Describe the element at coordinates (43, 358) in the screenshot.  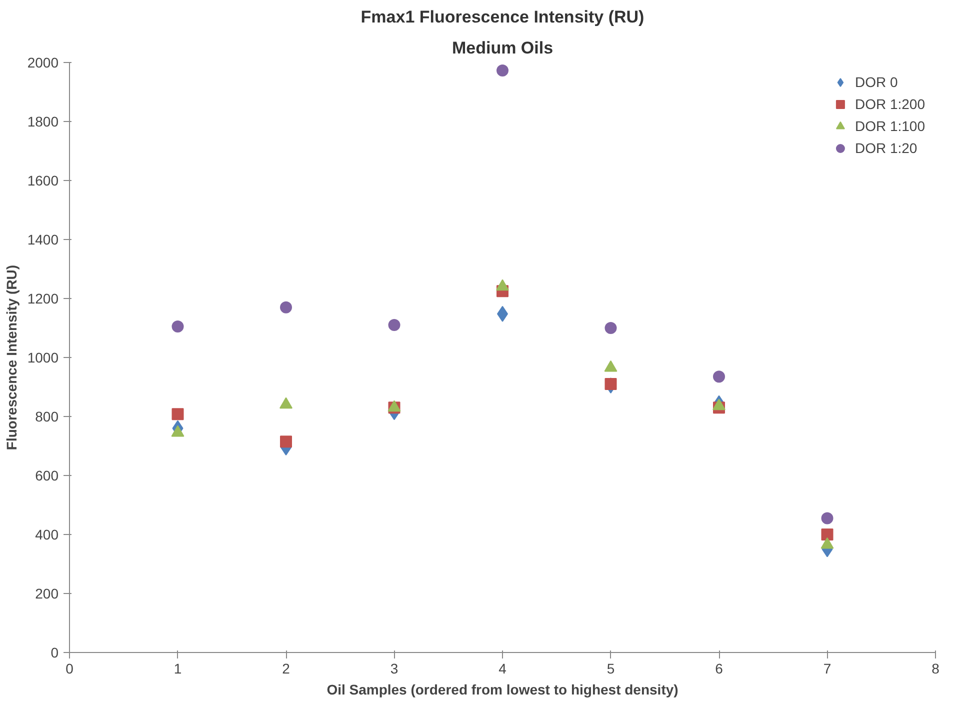
I see `y-tick-label: 1000` at that location.